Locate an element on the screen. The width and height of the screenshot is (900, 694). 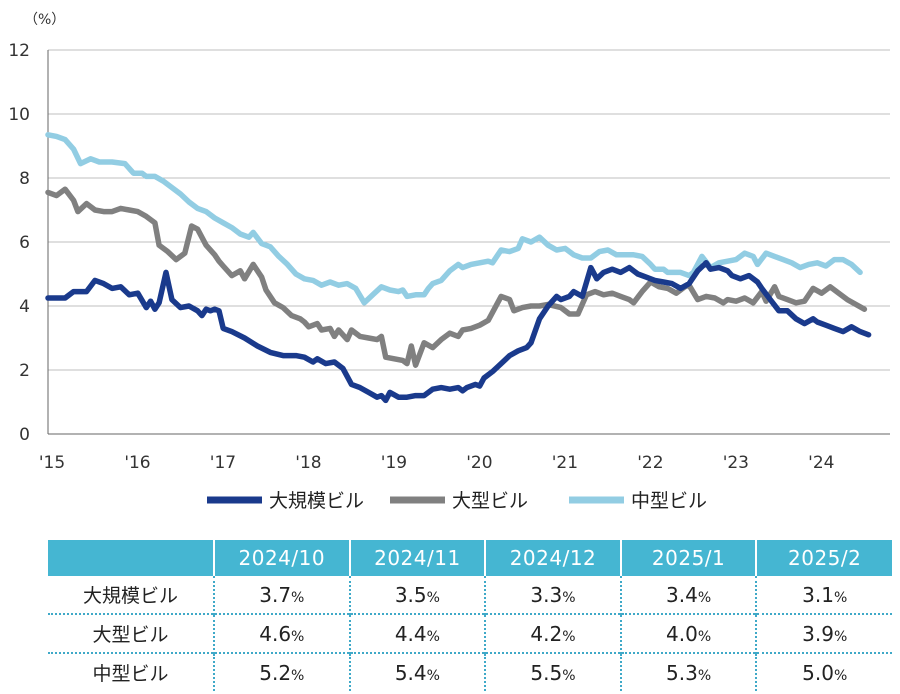
x-tick-label: '21 is located at coordinates (565, 463).